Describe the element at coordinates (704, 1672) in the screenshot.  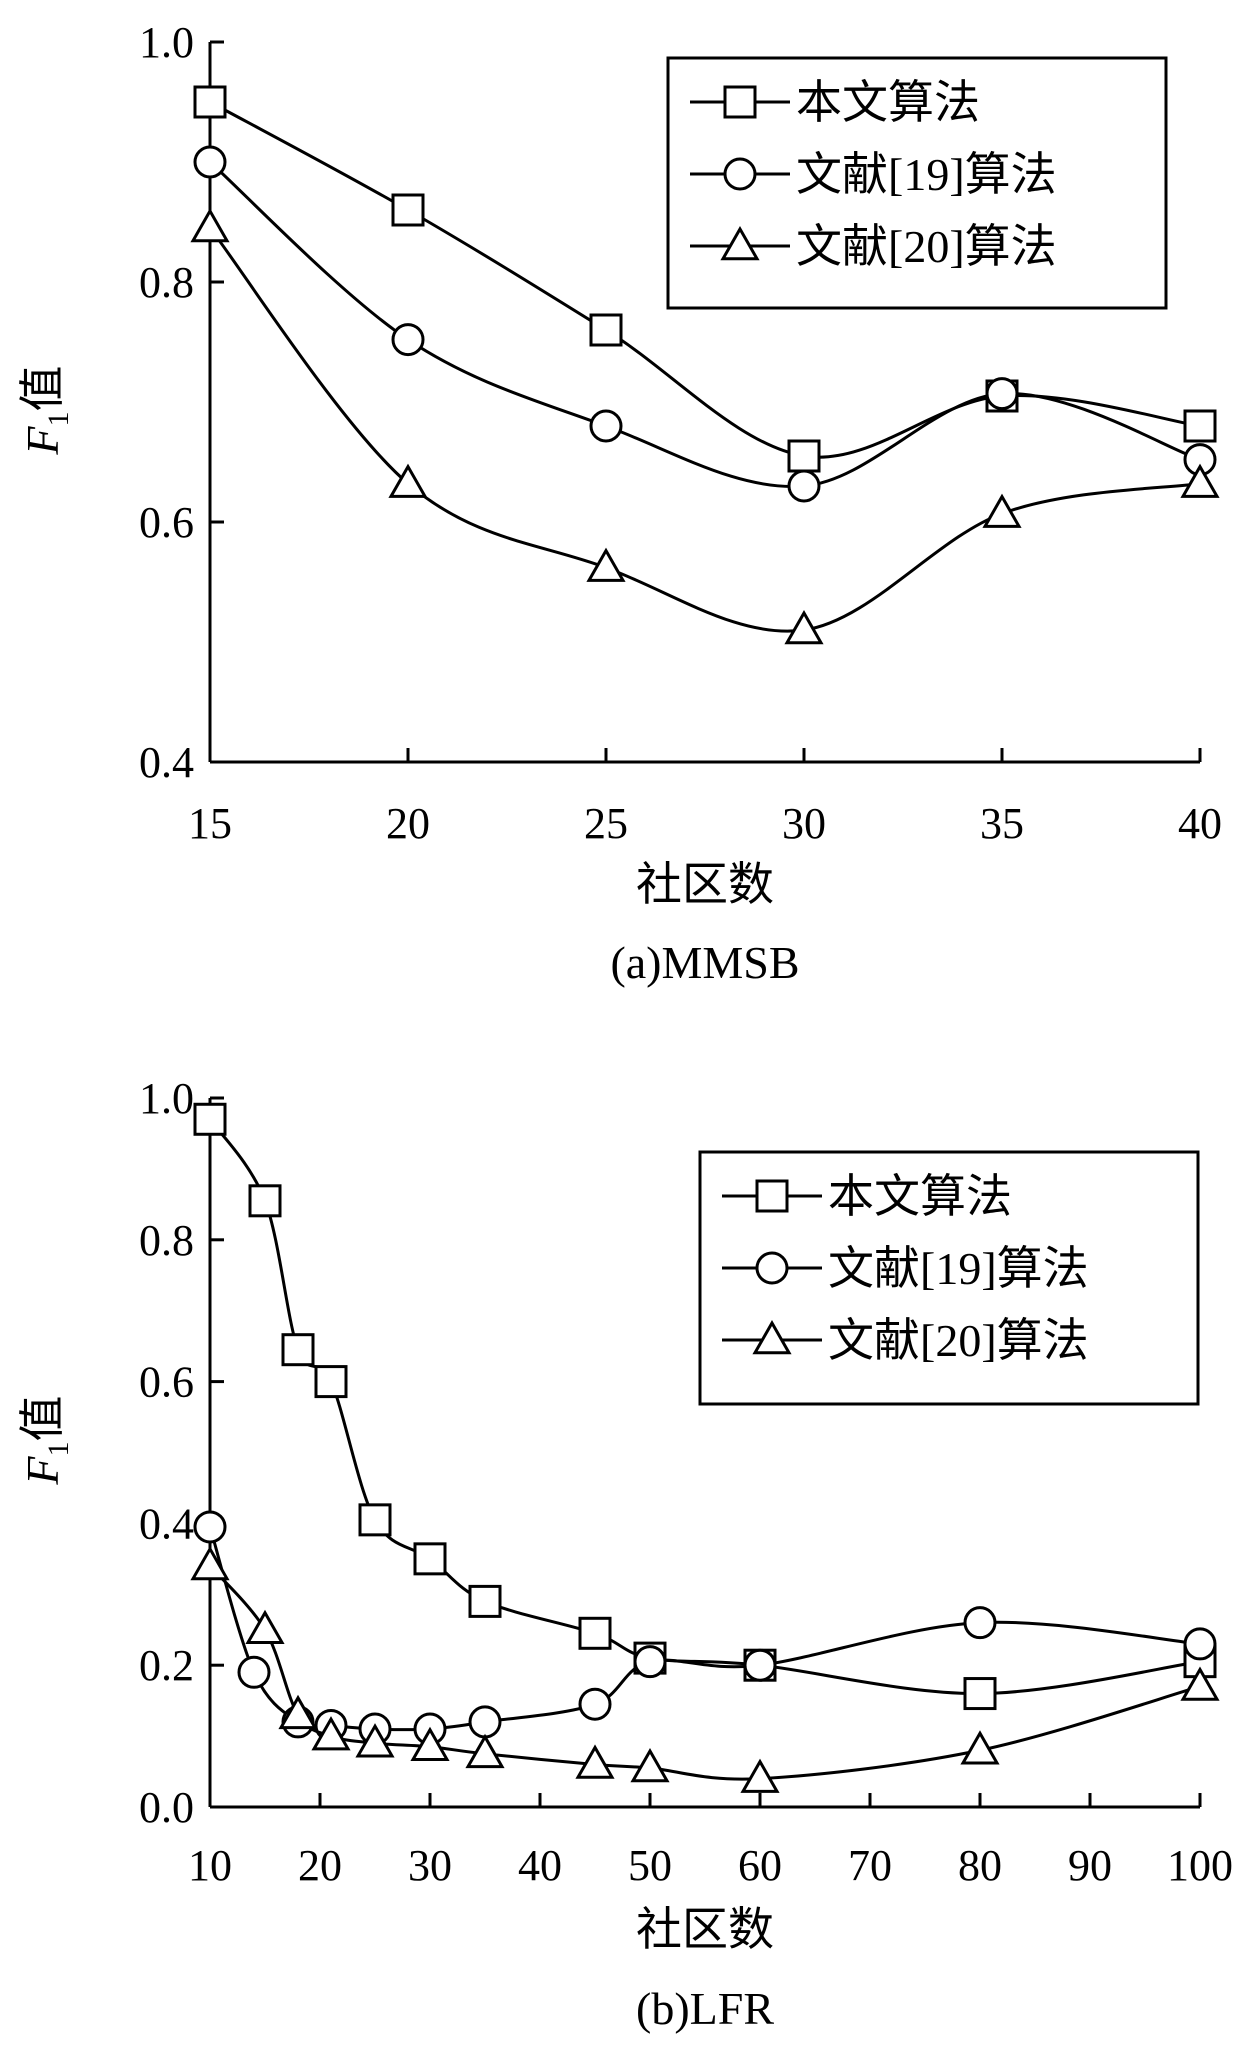
I see `series-line-triangle` at that location.